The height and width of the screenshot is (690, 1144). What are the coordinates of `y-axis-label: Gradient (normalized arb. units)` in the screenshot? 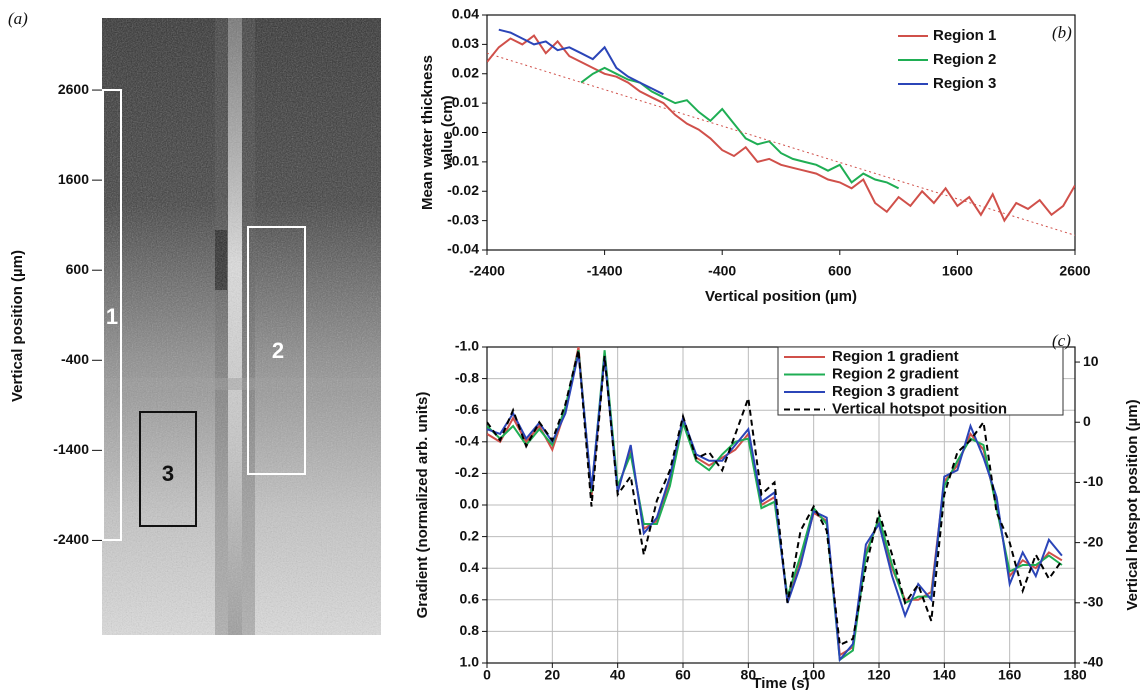 It's located at (422, 505).